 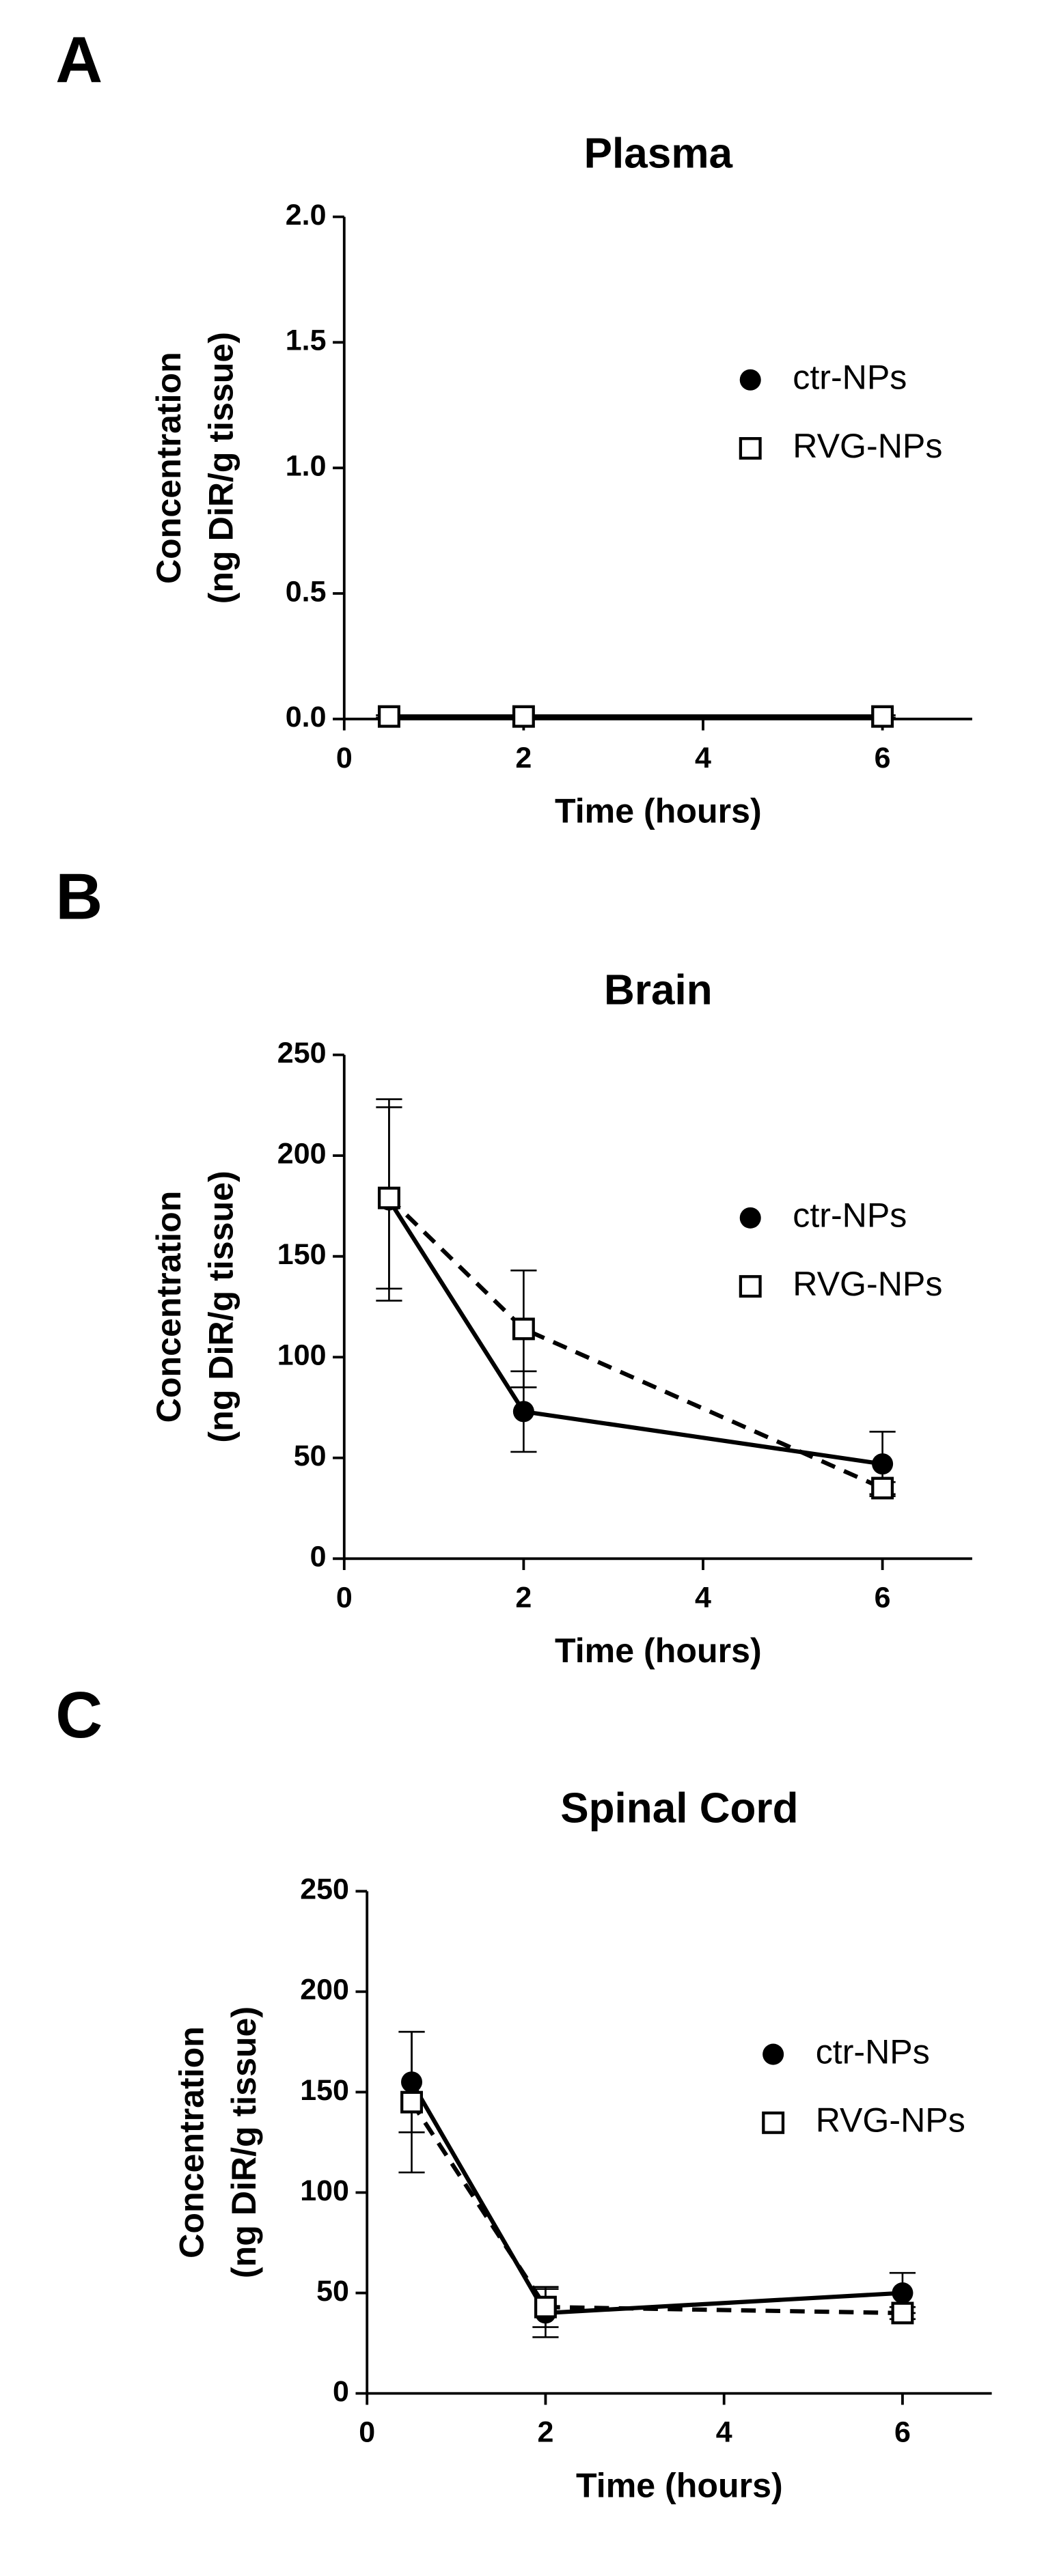 What do you see at coordinates (306, 215) in the screenshot?
I see `y-tick-label: 2.0` at bounding box center [306, 215].